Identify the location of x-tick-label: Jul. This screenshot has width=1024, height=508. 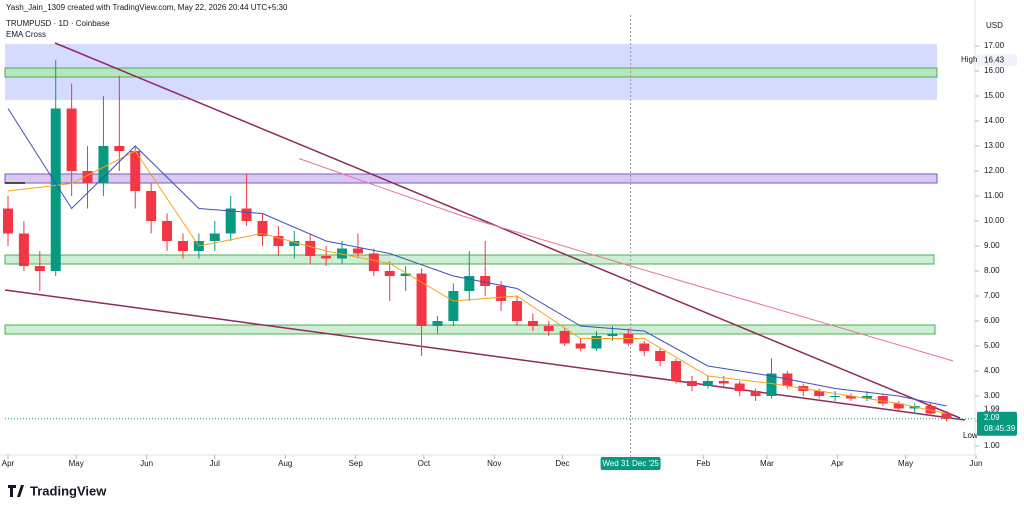
(215, 463).